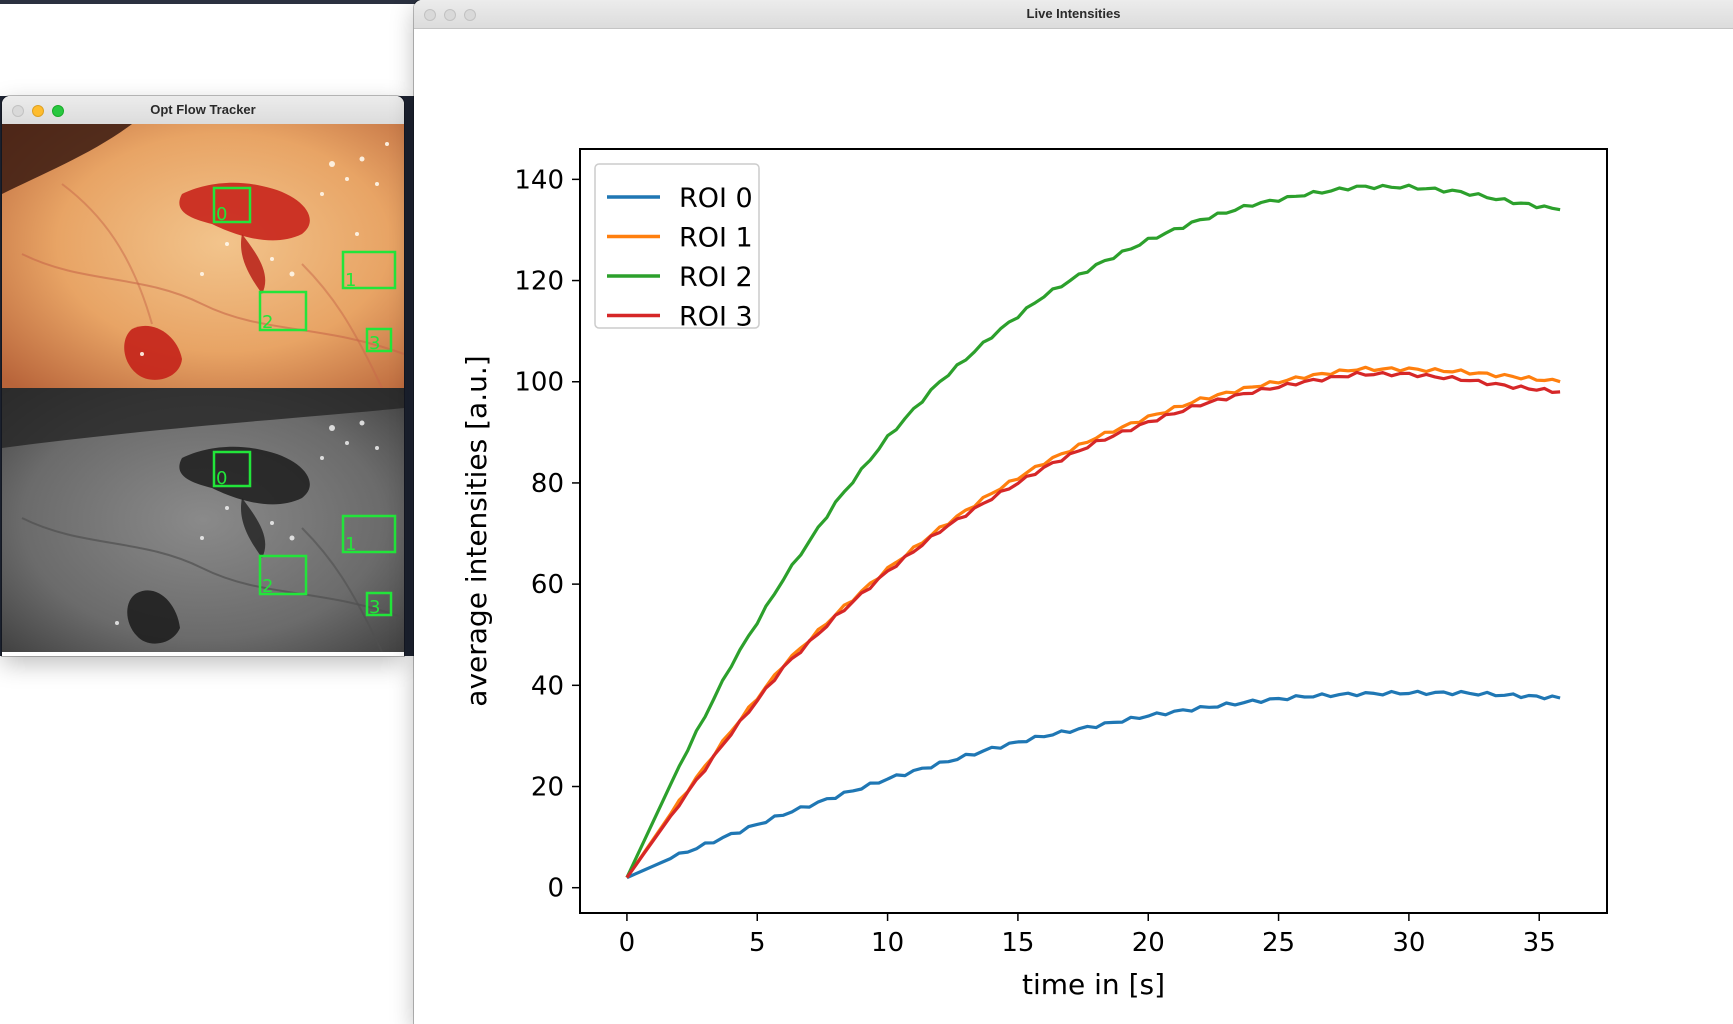  I want to click on live-titlebar: Live Intensities, so click(1073, 14).